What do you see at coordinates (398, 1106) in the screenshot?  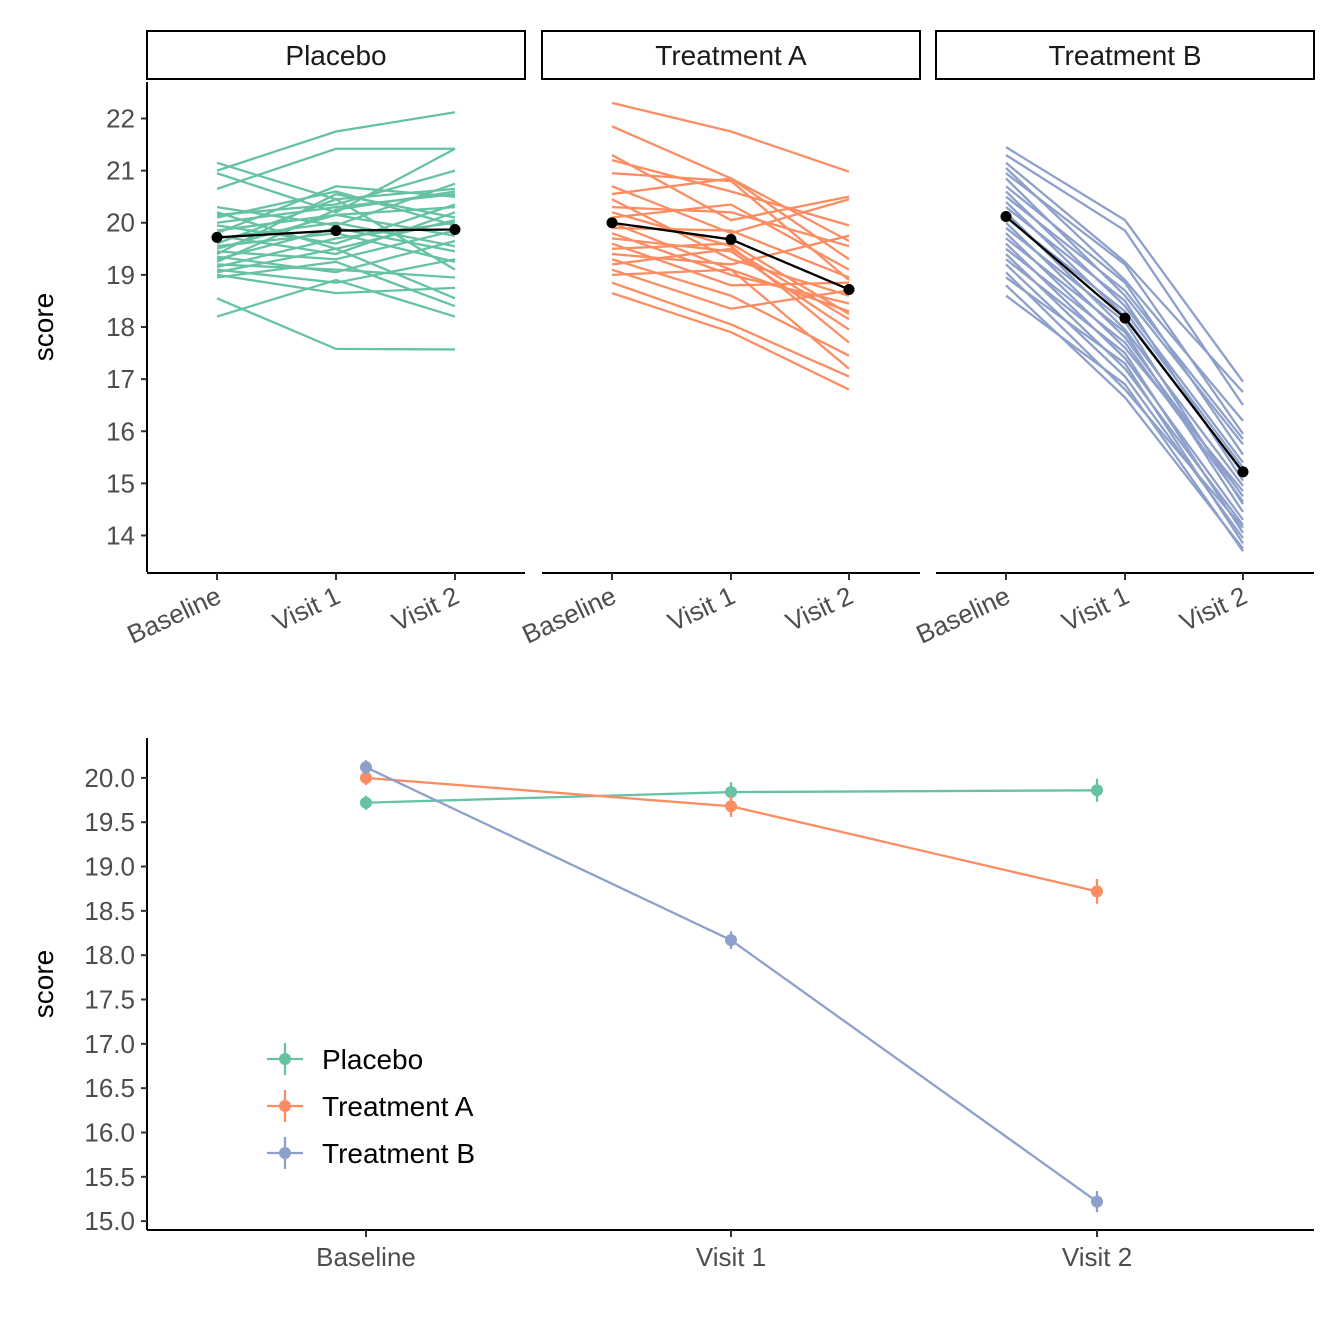 I see `legend-label: Treatment A` at bounding box center [398, 1106].